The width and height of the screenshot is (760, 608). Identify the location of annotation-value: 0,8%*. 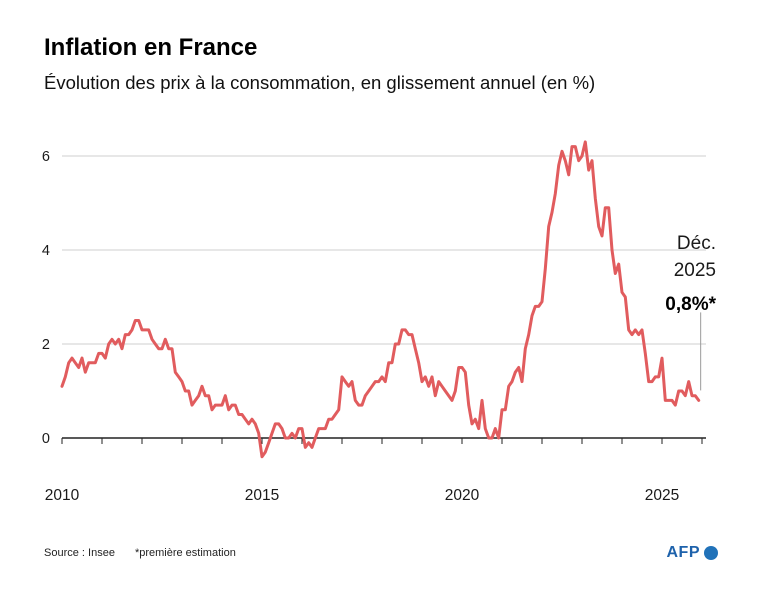
(690, 304).